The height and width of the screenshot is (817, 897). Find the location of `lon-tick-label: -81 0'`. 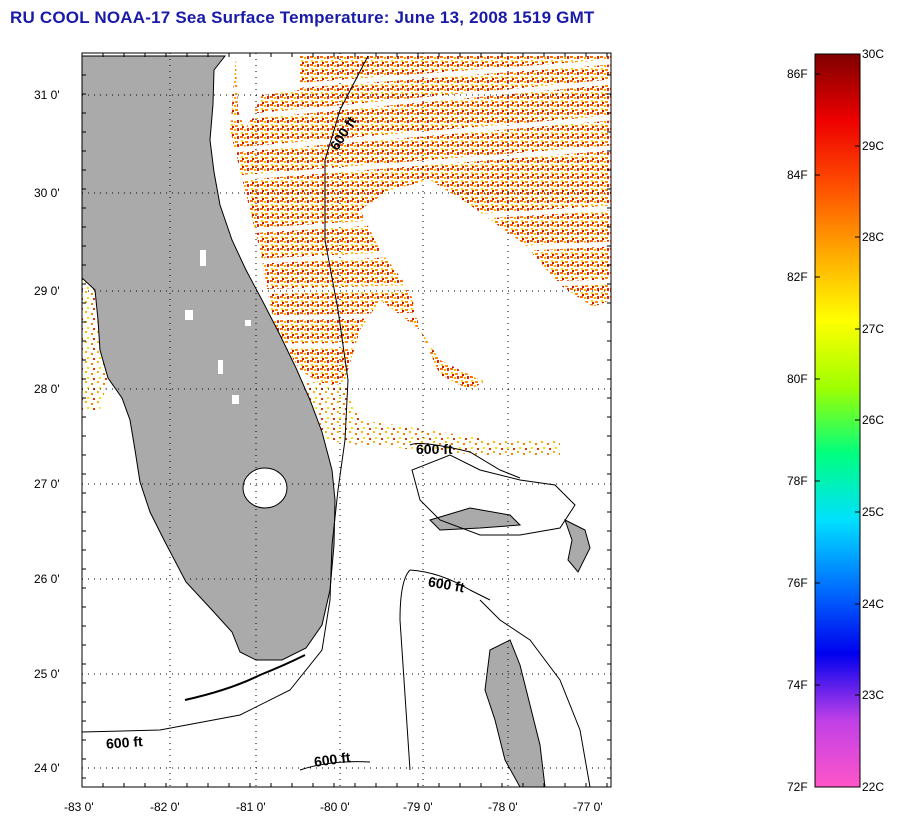

lon-tick-label: -81 0' is located at coordinates (251, 807).